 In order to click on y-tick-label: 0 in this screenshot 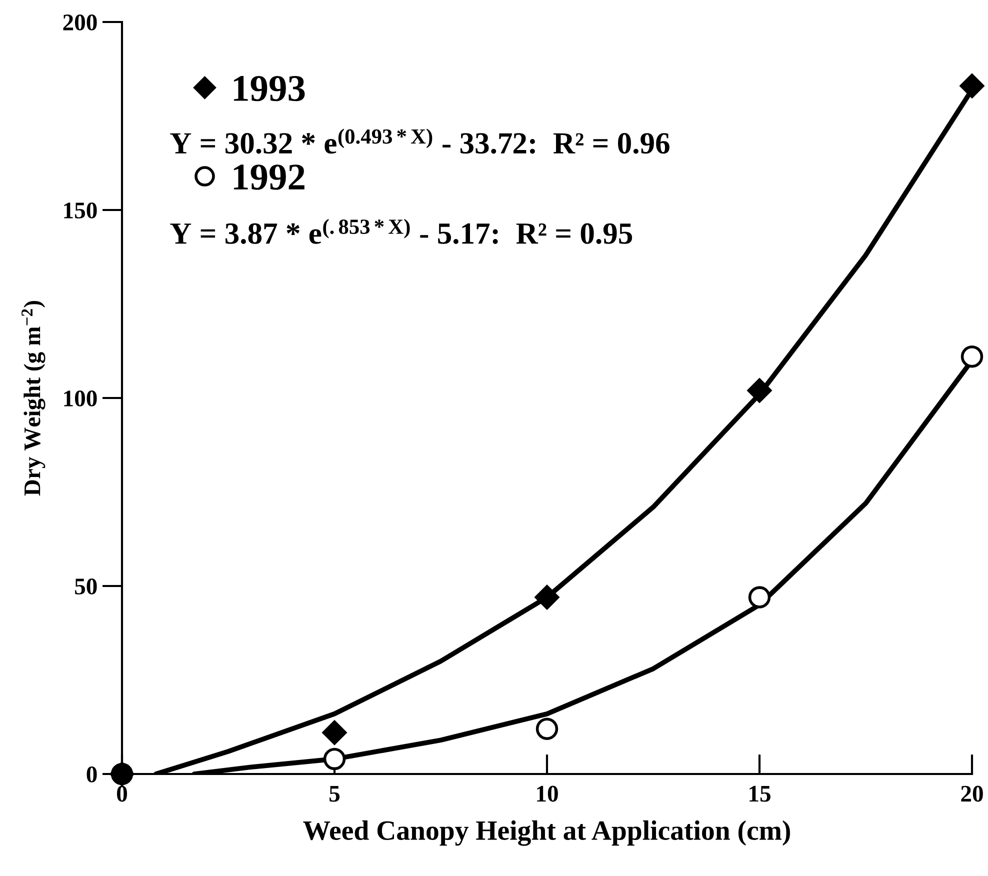, I will do `click(91, 774)`.